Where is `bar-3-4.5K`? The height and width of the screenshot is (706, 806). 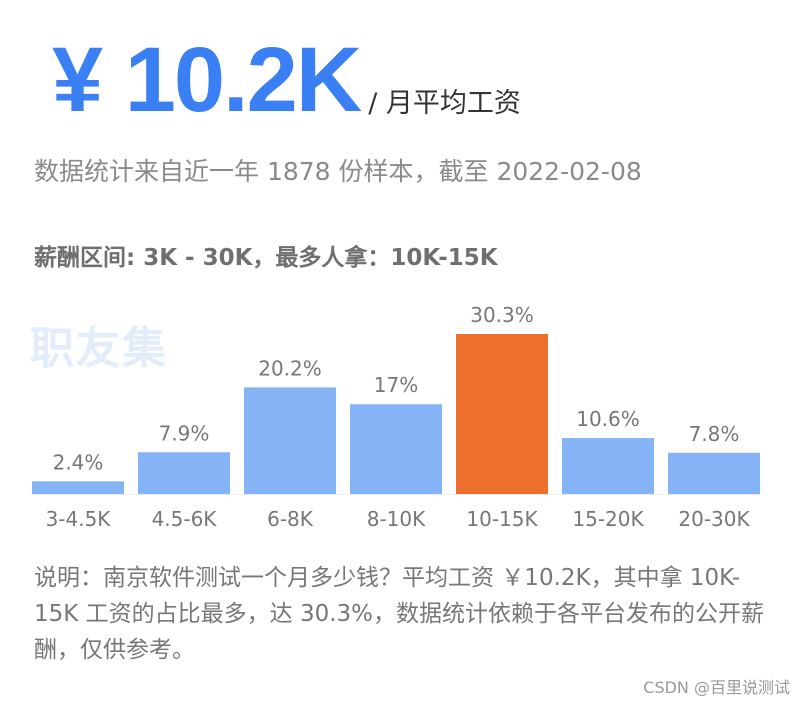
bar-3-4.5K is located at coordinates (78, 487).